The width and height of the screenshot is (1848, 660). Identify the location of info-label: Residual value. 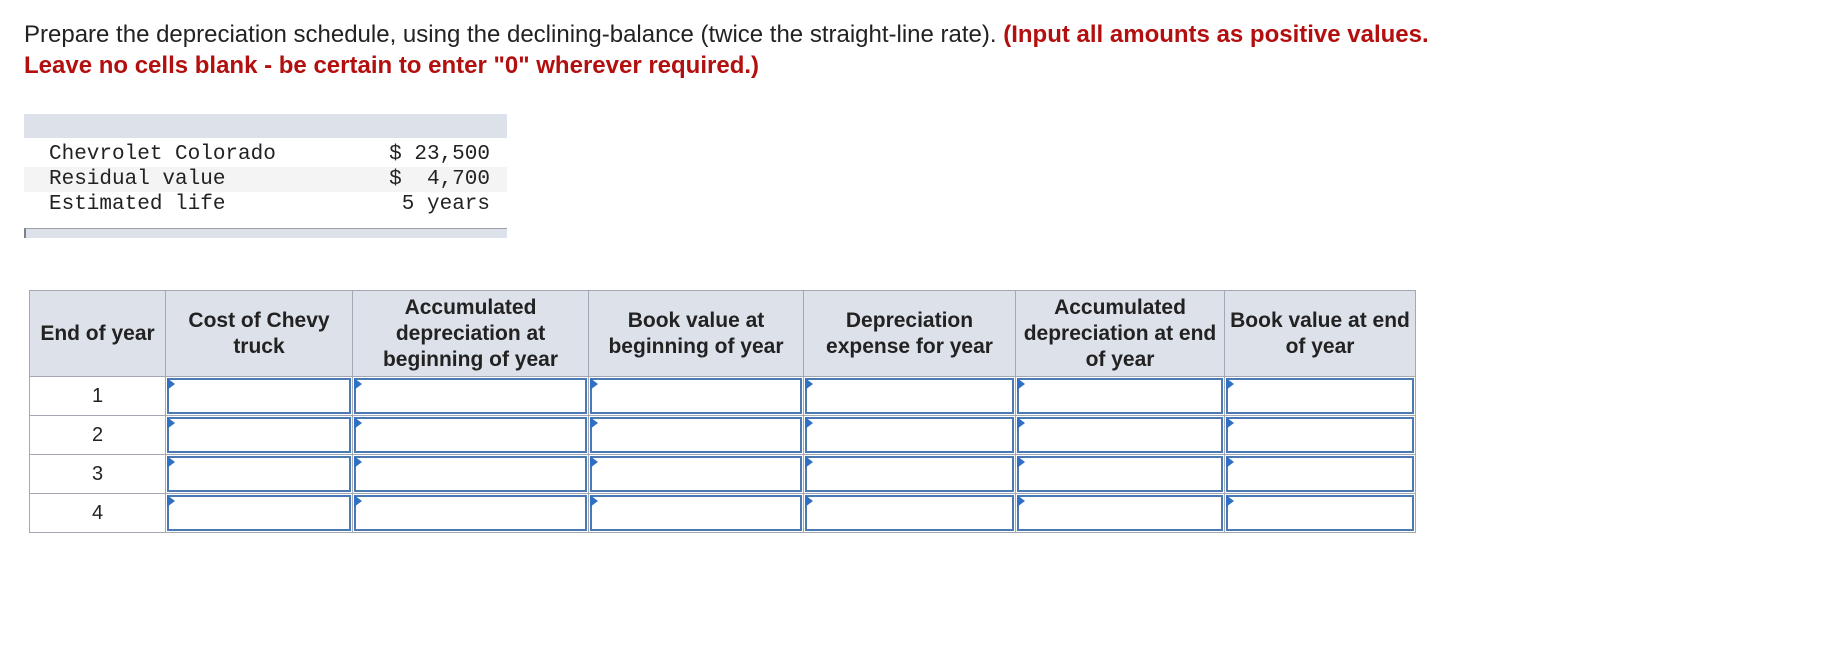
(137, 179).